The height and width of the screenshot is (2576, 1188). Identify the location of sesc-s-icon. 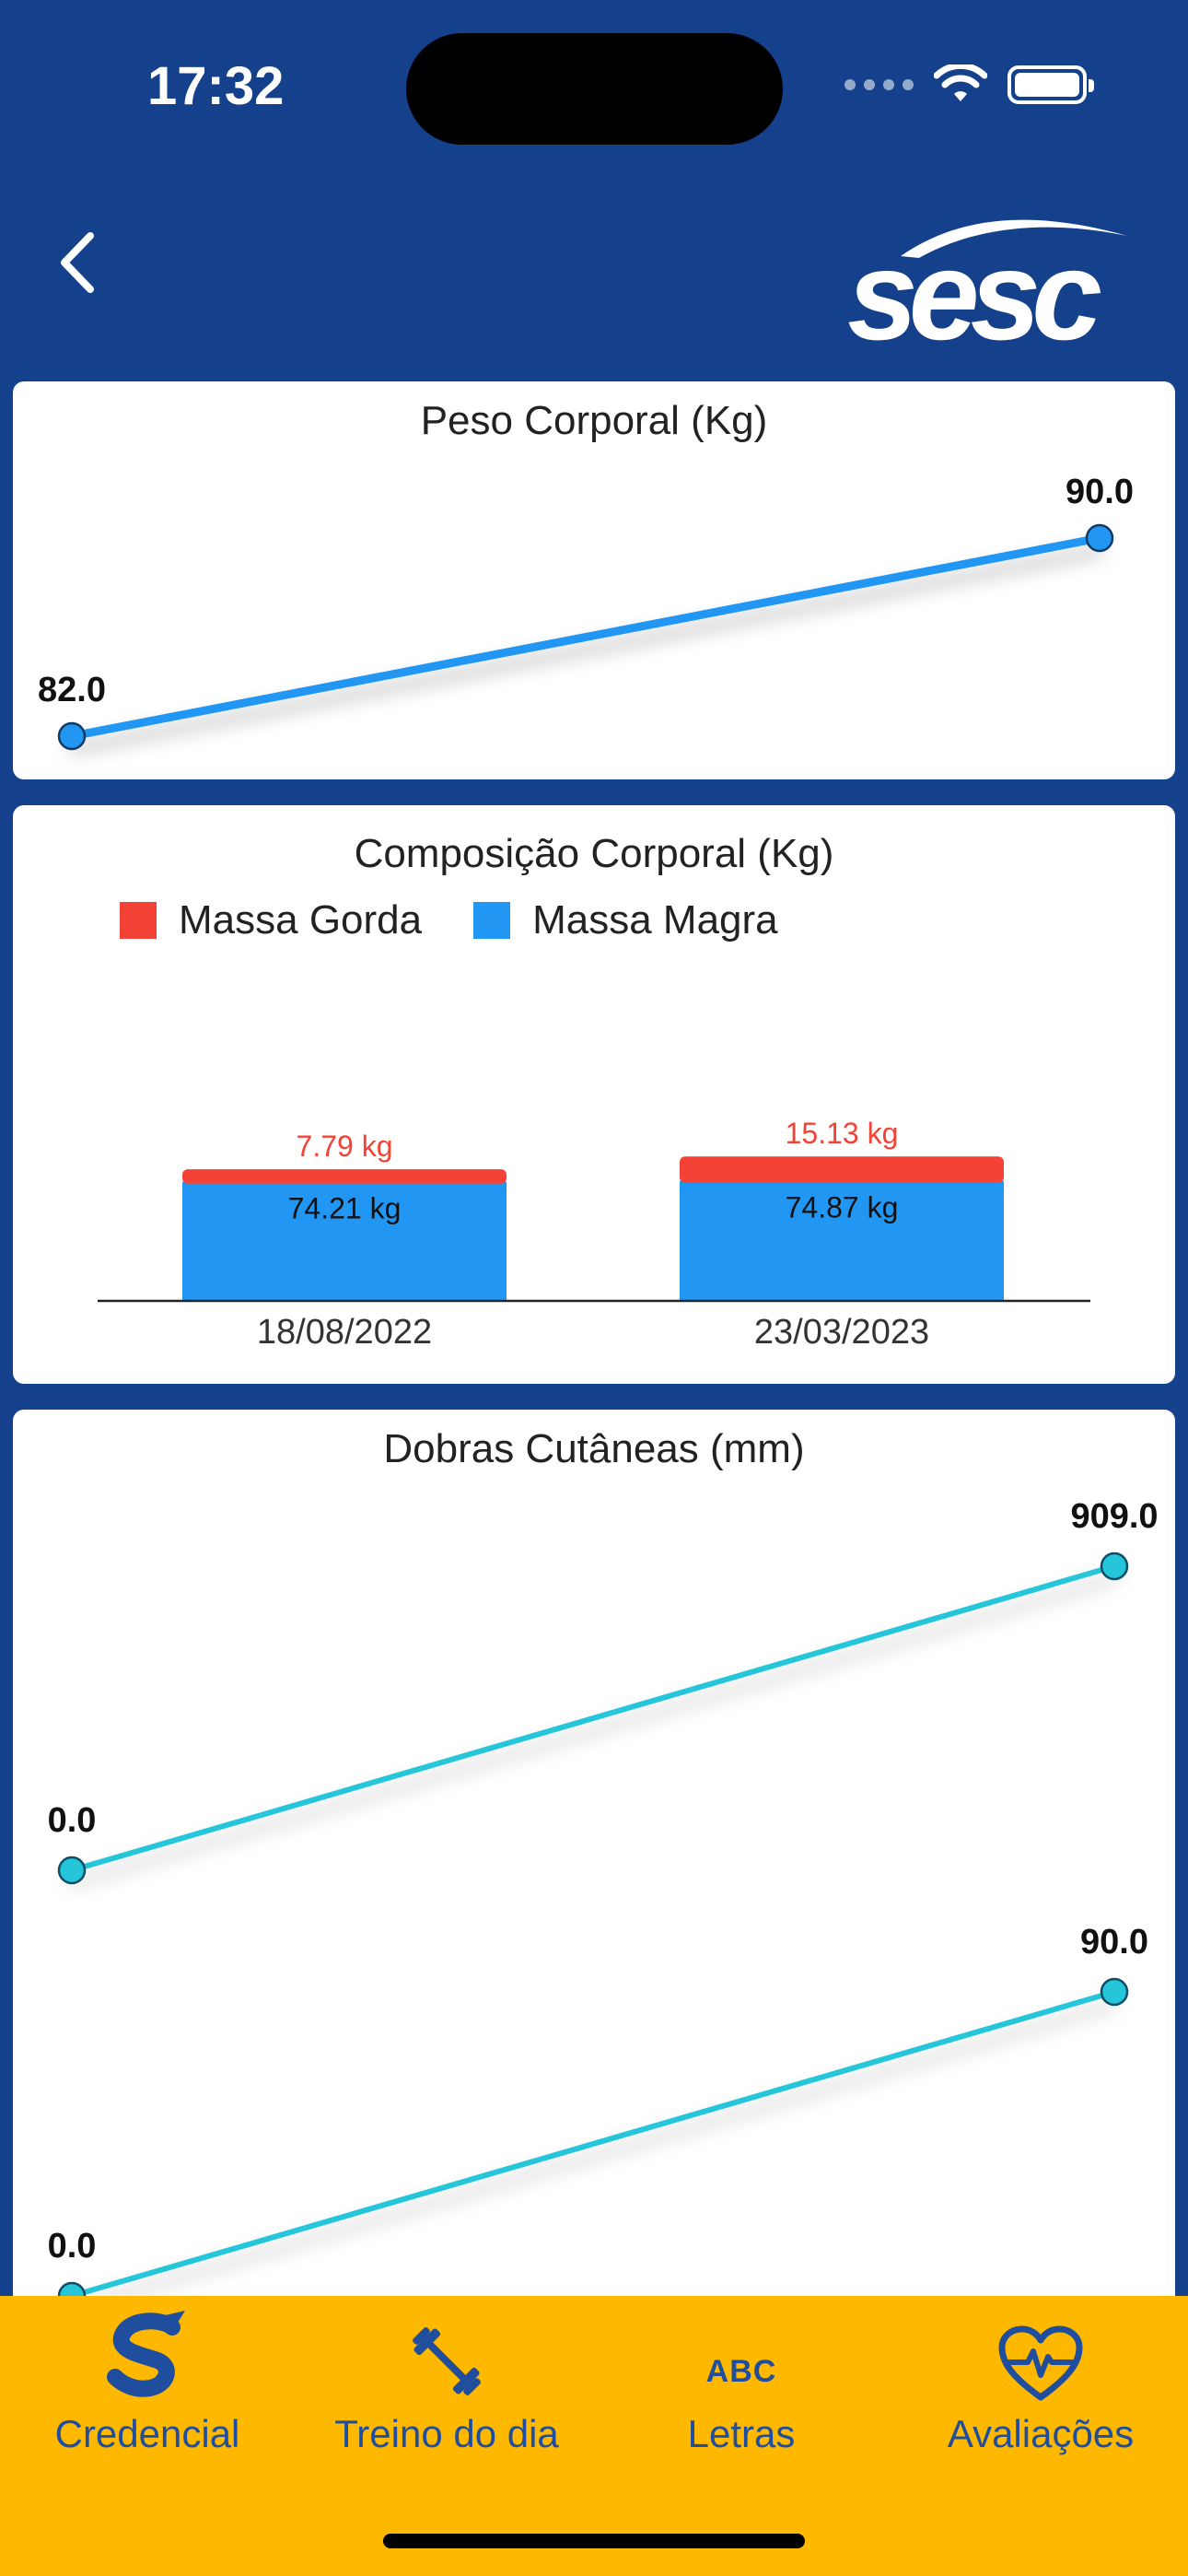
(147, 2351).